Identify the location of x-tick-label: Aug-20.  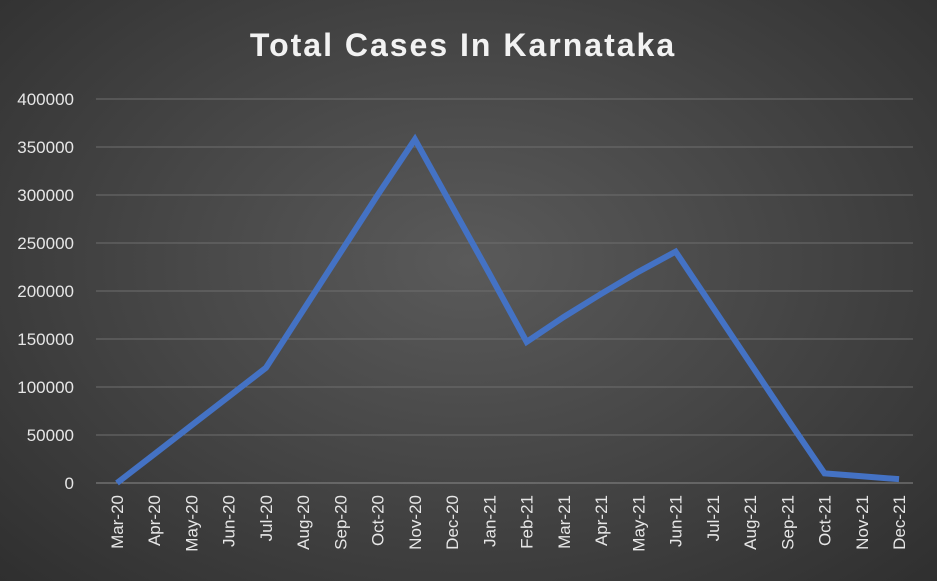
(303, 522).